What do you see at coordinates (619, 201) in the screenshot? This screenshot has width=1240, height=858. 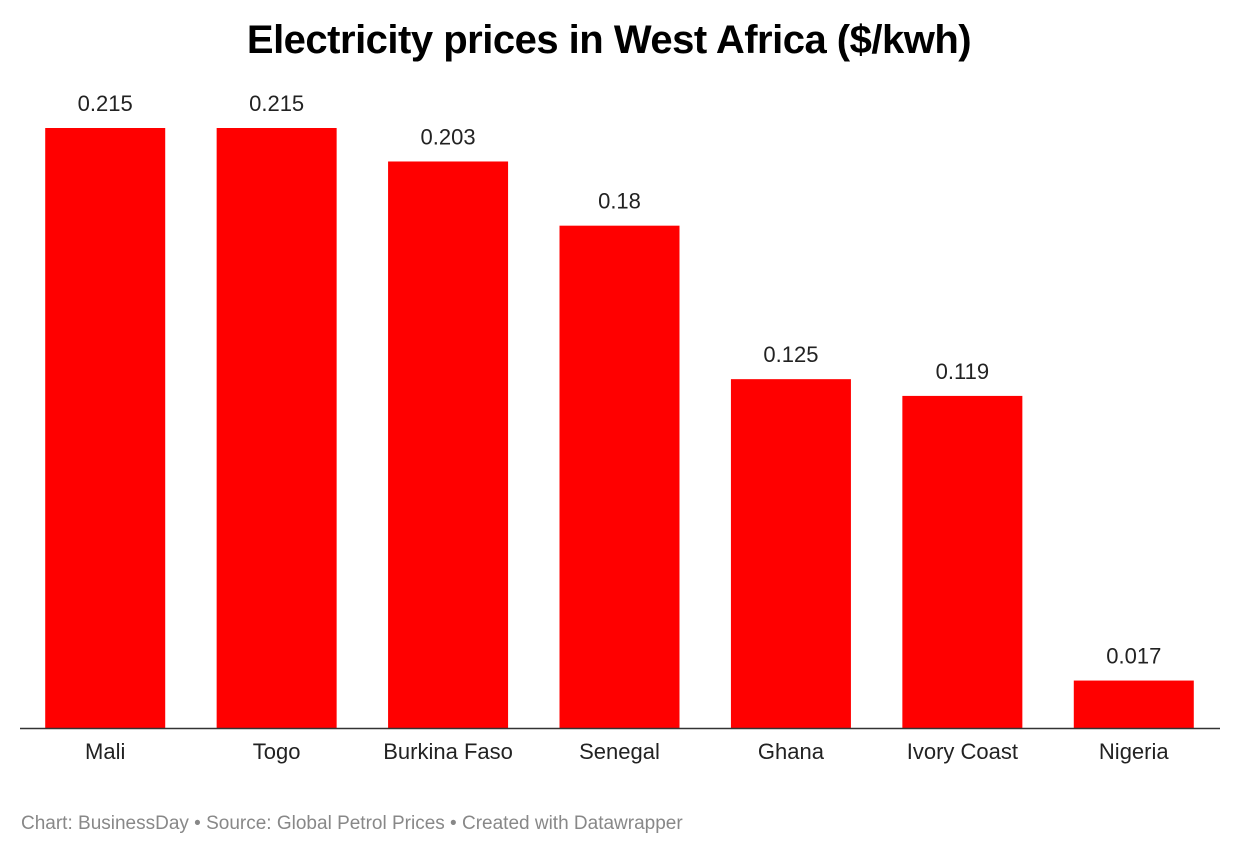 I see `data-label: 0.18` at bounding box center [619, 201].